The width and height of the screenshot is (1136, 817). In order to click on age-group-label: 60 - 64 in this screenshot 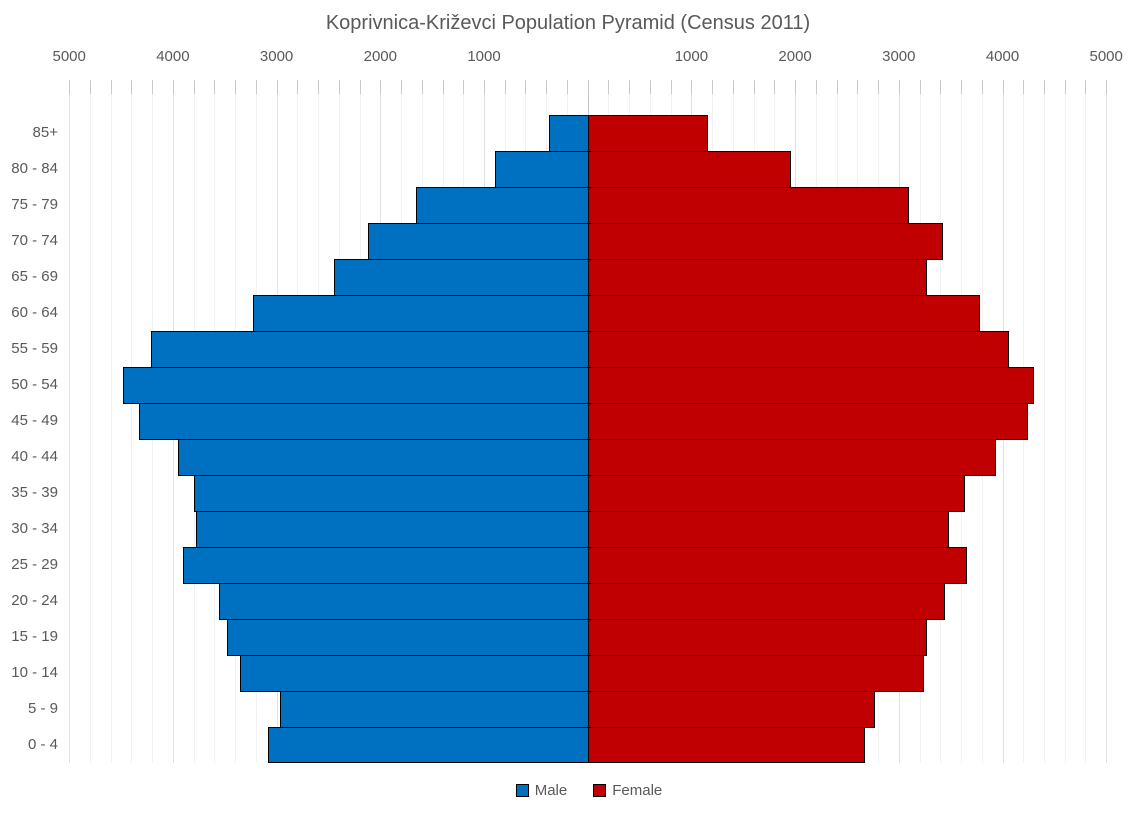, I will do `click(34, 313)`.